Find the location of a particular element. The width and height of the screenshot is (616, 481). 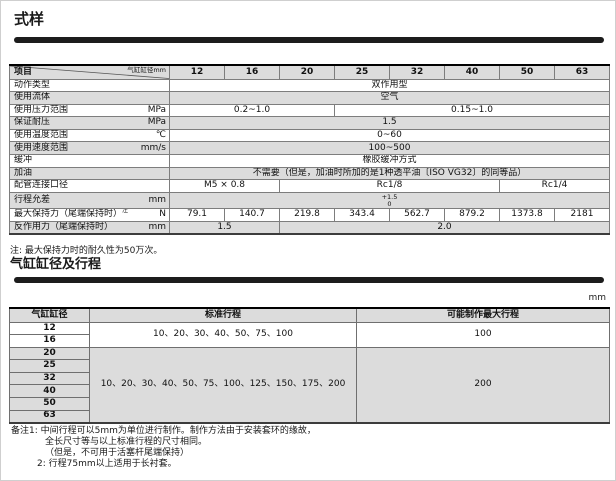

row-action-type: 动作类型 双作用型 is located at coordinates (309, 85).